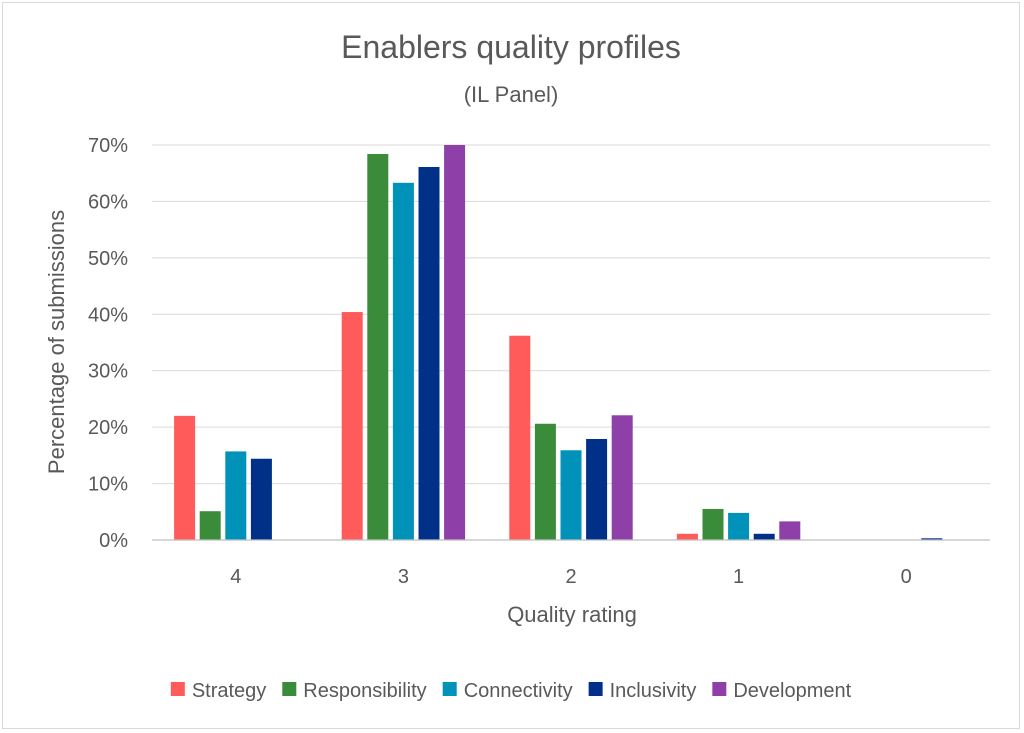 The height and width of the screenshot is (733, 1024). I want to click on legend-item-responsibility: Responsibility, so click(354, 691).